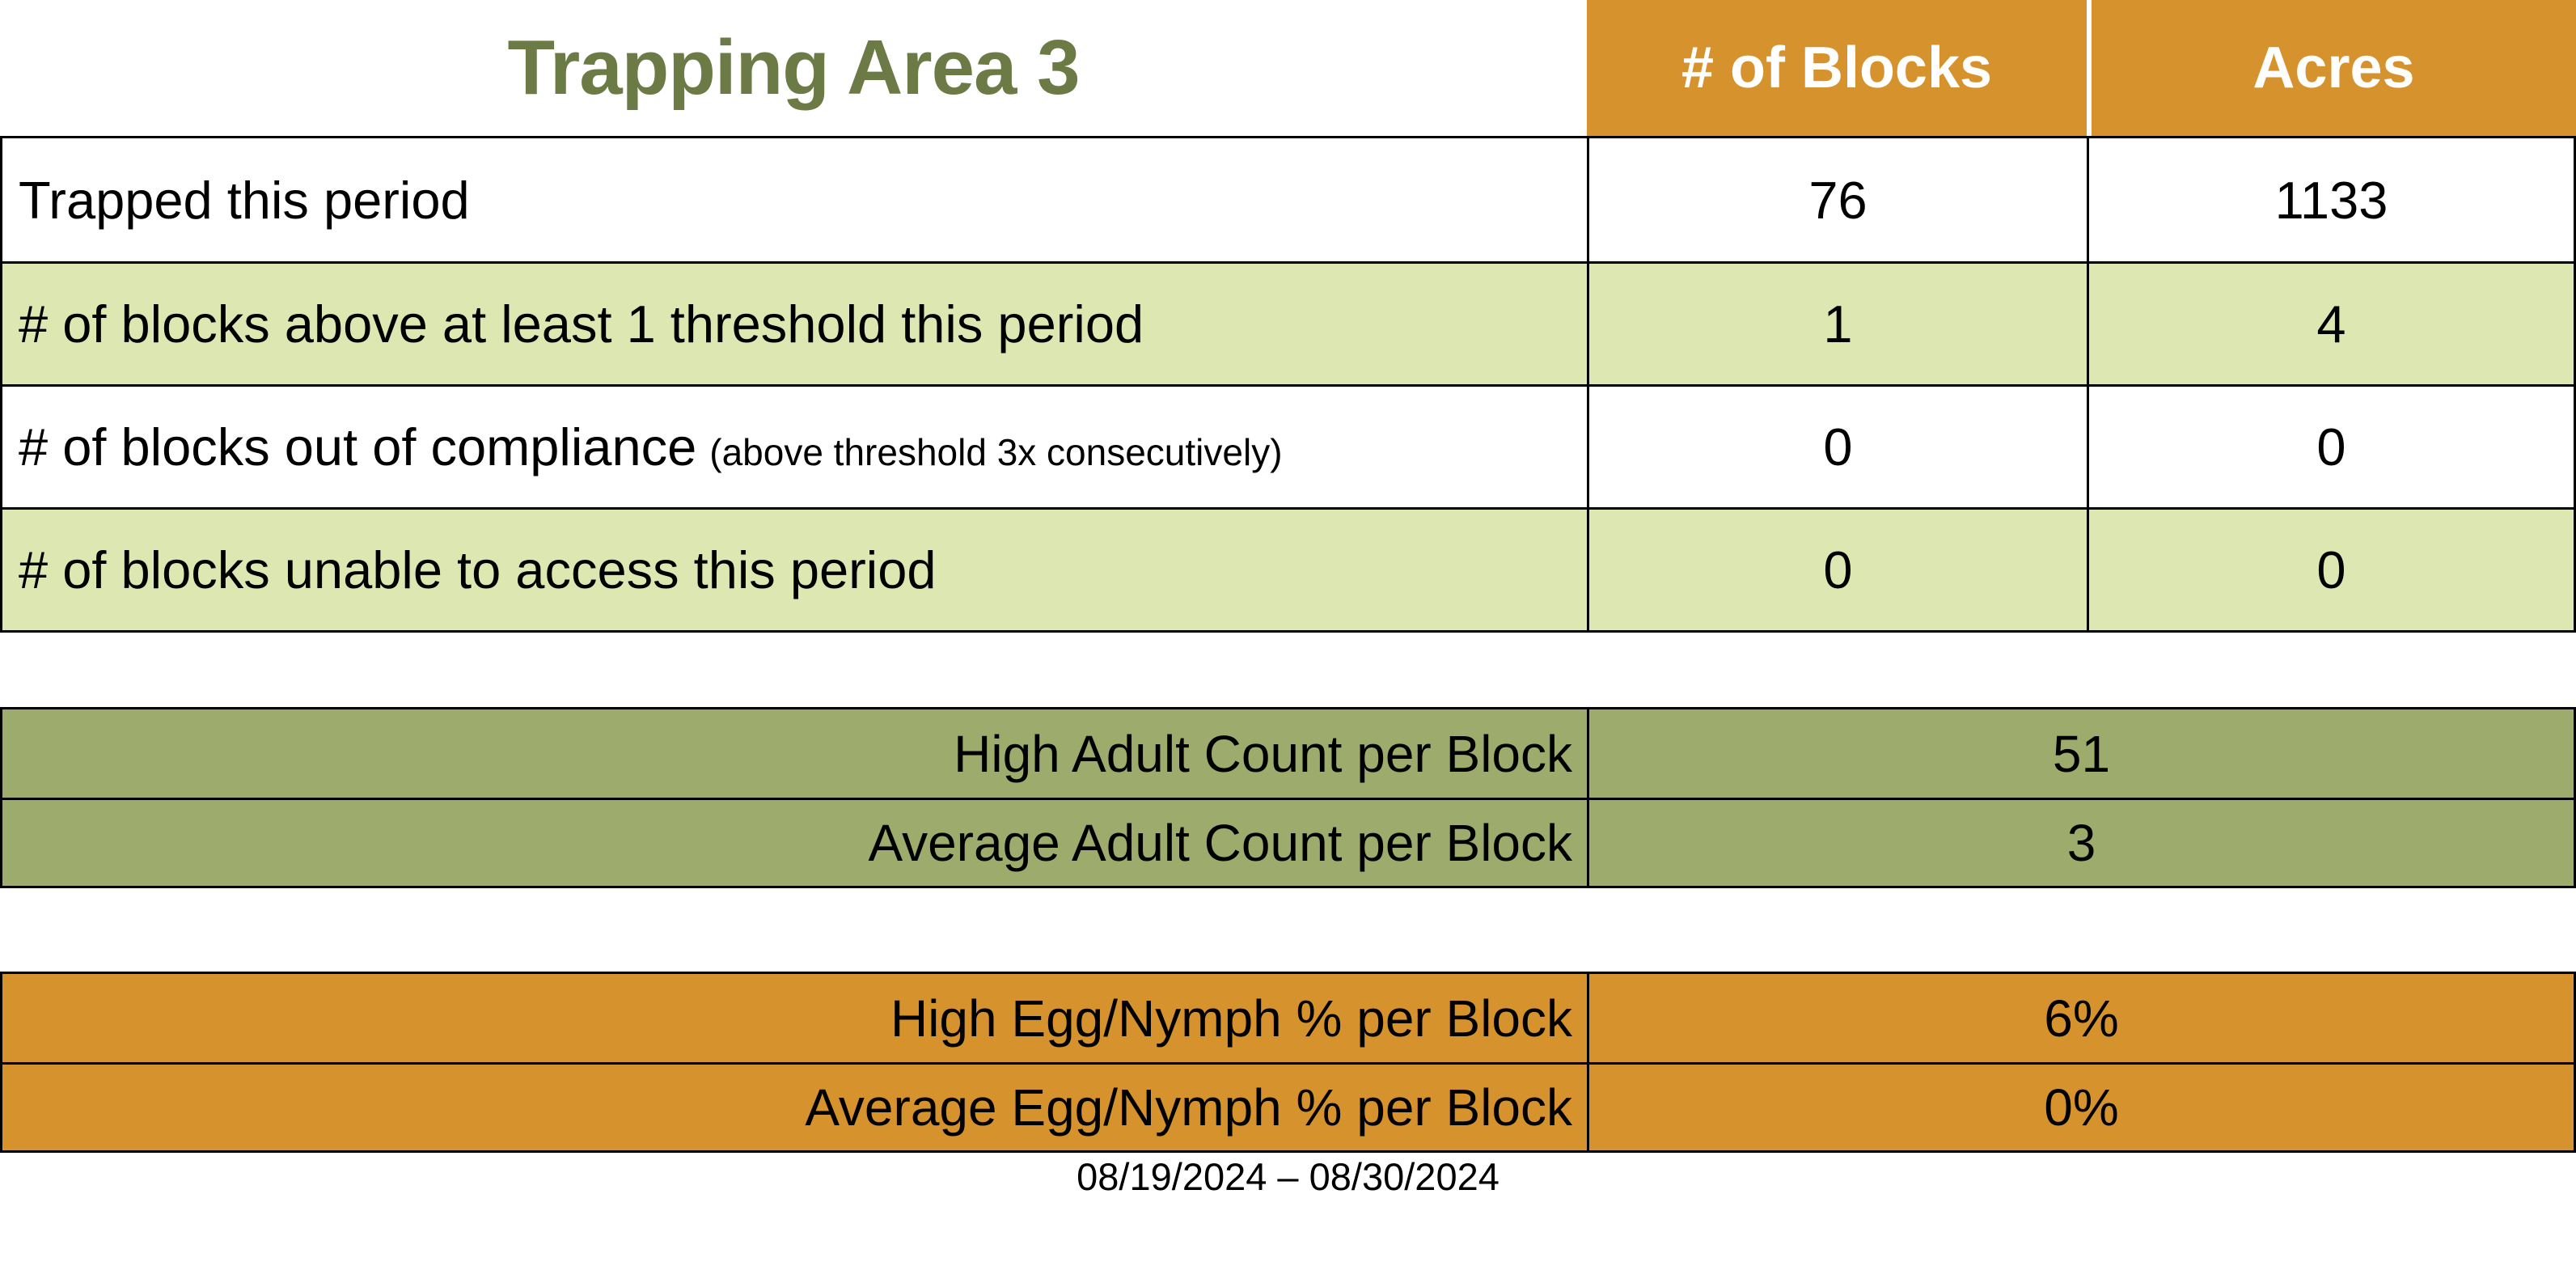 This screenshot has width=2576, height=1283. Describe the element at coordinates (1837, 68) in the screenshot. I see `column-header-blocks: # of Blocks` at that location.